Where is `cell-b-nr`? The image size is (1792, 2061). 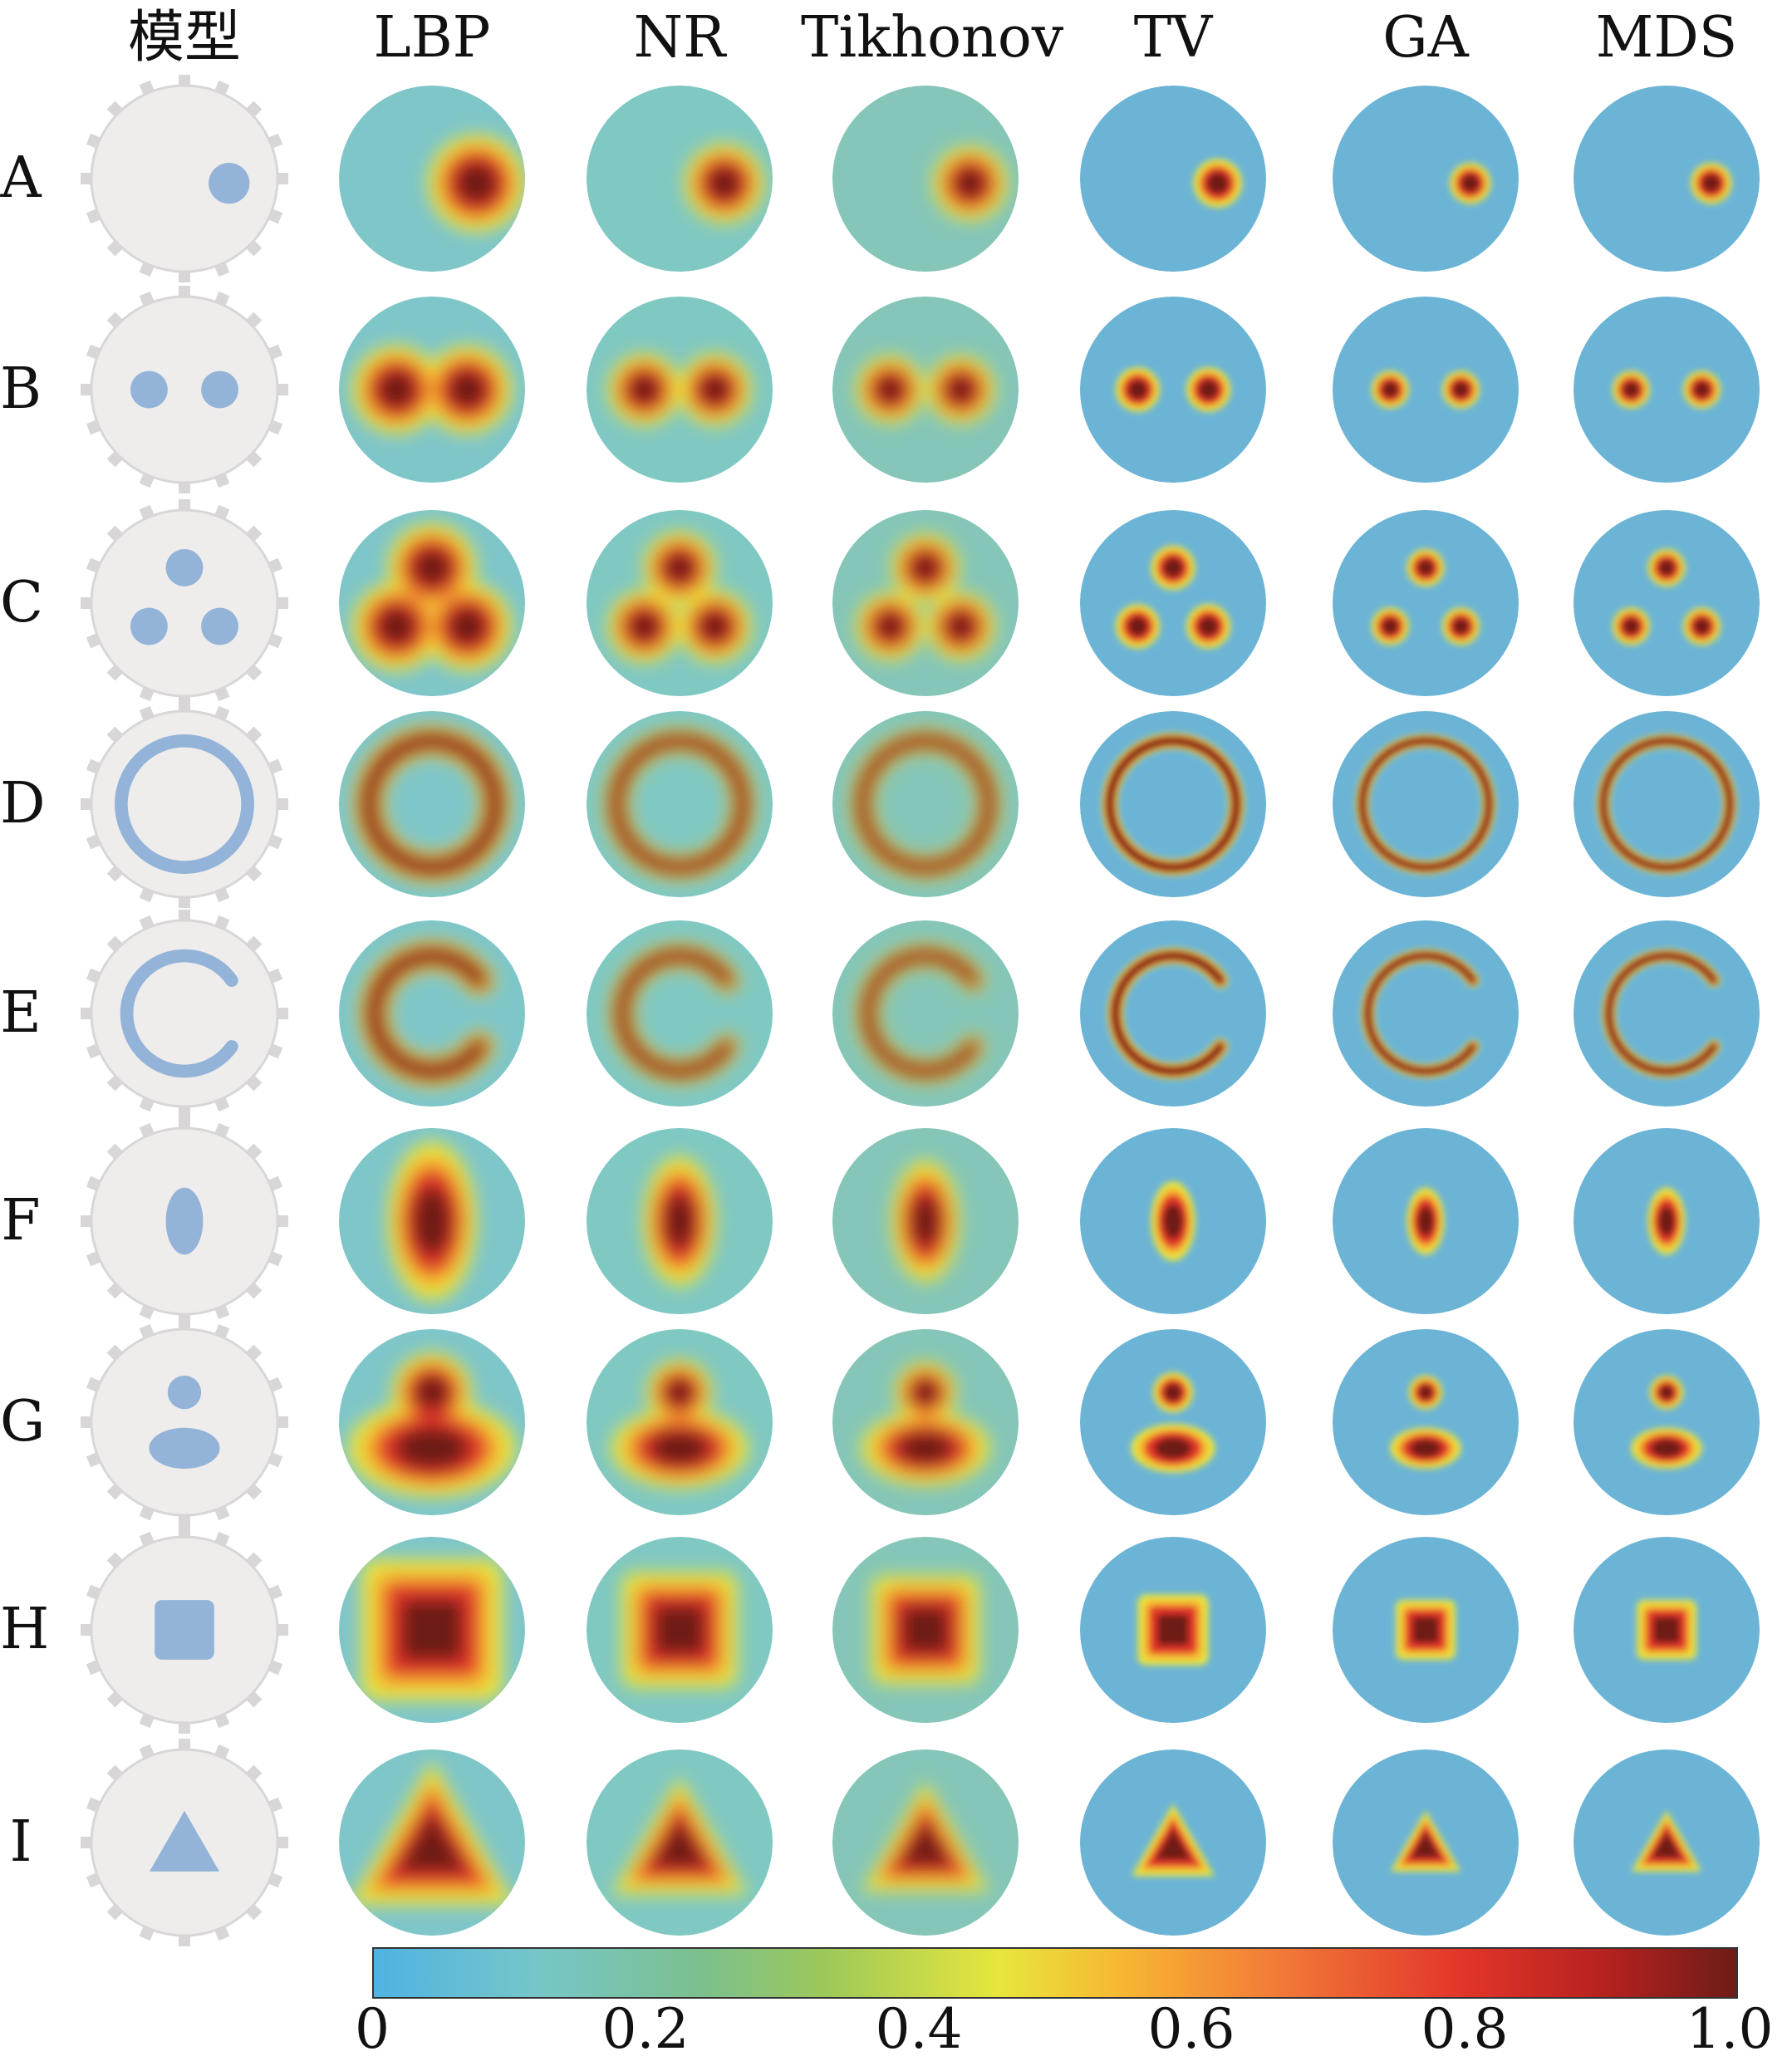 cell-b-nr is located at coordinates (680, 390).